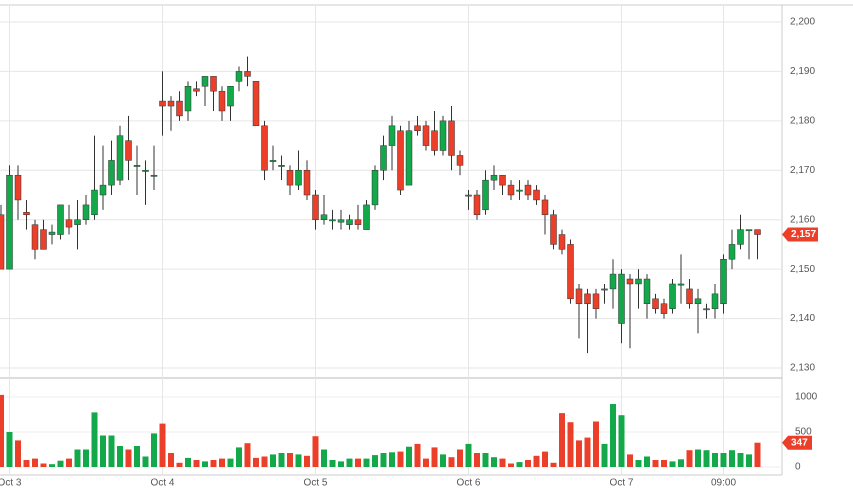 The height and width of the screenshot is (499, 853). What do you see at coordinates (469, 483) in the screenshot?
I see `x-tick-label: Oct 6` at bounding box center [469, 483].